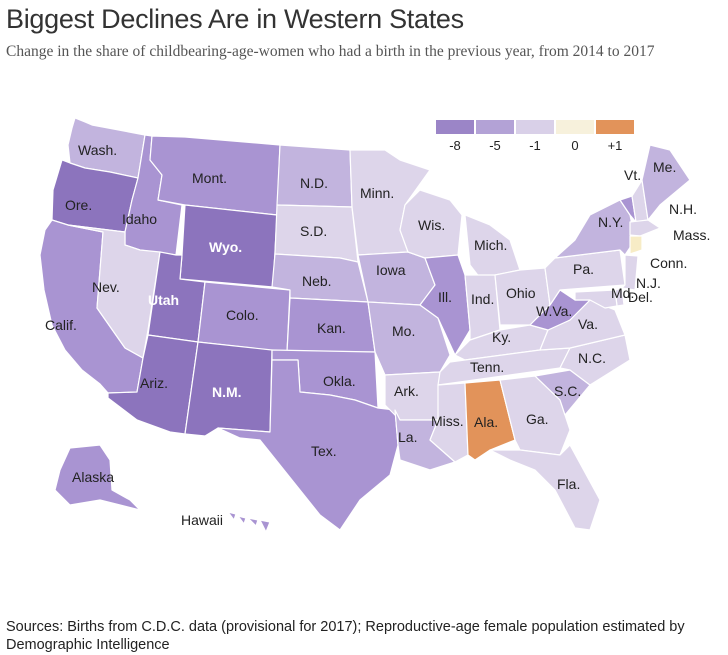  Describe the element at coordinates (314, 183) in the screenshot. I see `state-label-nd: N.D.` at that location.